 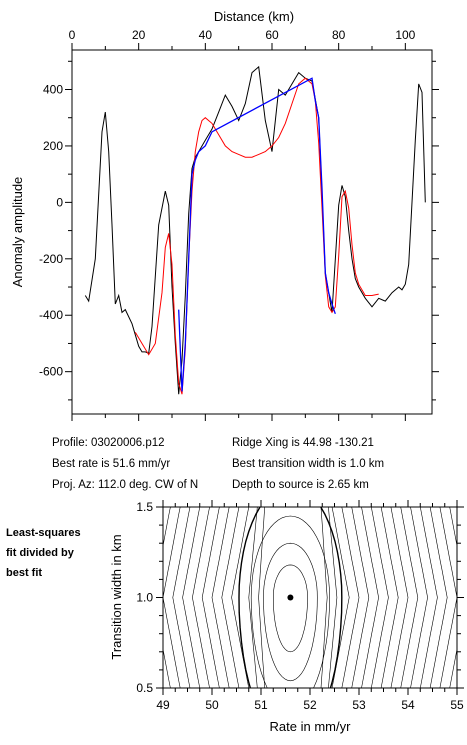 I want to click on side-note-line-3: best fit, so click(x=24, y=573).